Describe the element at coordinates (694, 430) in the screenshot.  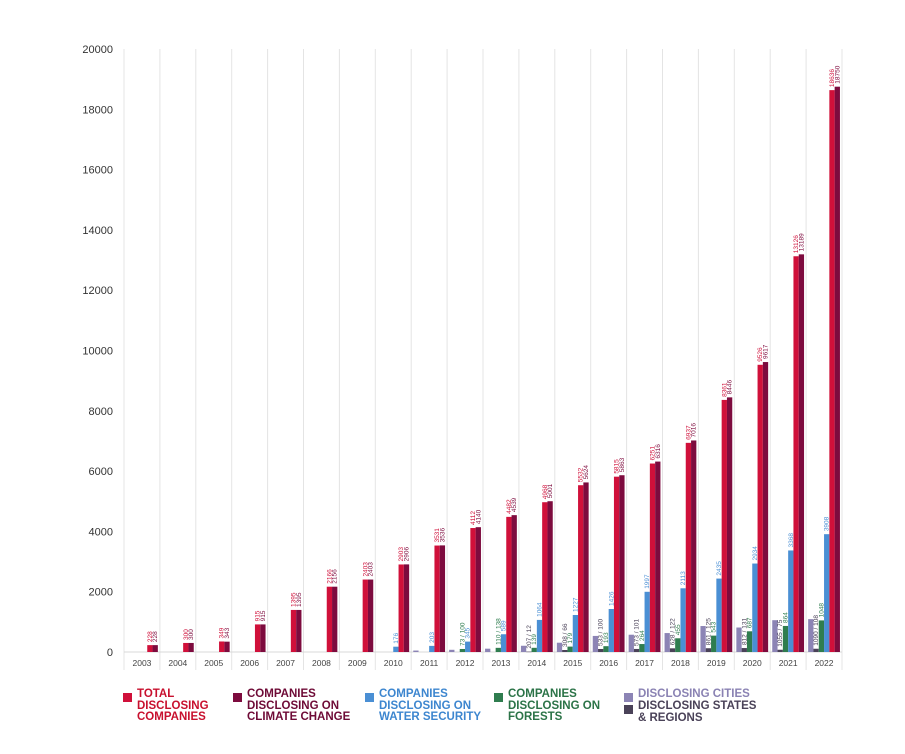
I see `data-label: 7016` at that location.